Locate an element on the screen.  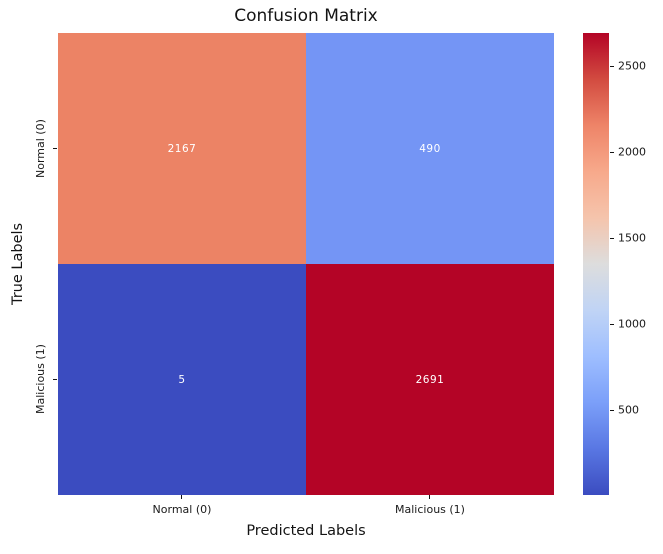
colorbar-tick-label: 2000 is located at coordinates (632, 152).